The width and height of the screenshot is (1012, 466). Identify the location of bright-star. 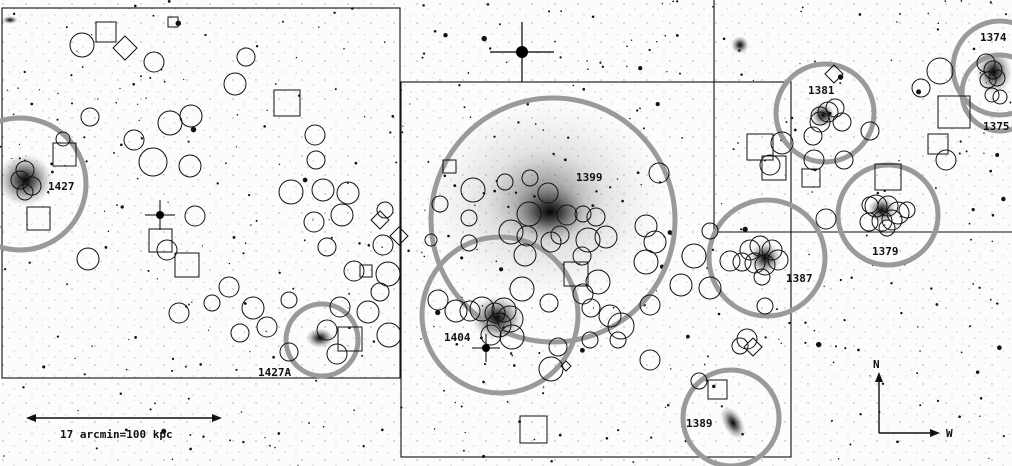
(160, 215).